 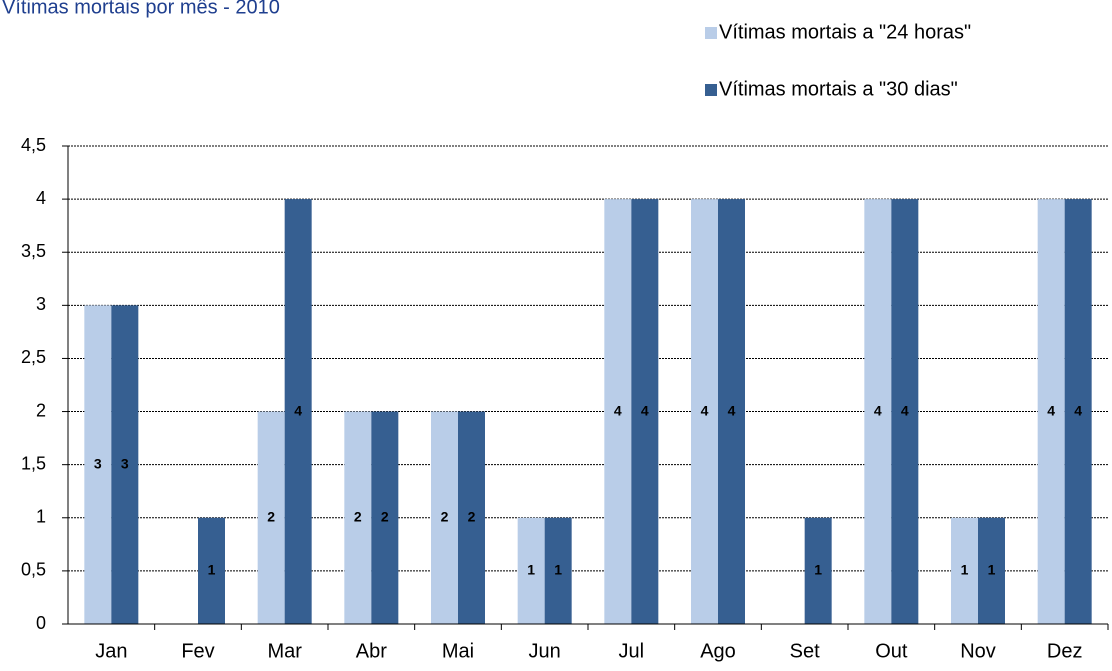 I want to click on x-tick-label: Dez, so click(x=1065, y=651).